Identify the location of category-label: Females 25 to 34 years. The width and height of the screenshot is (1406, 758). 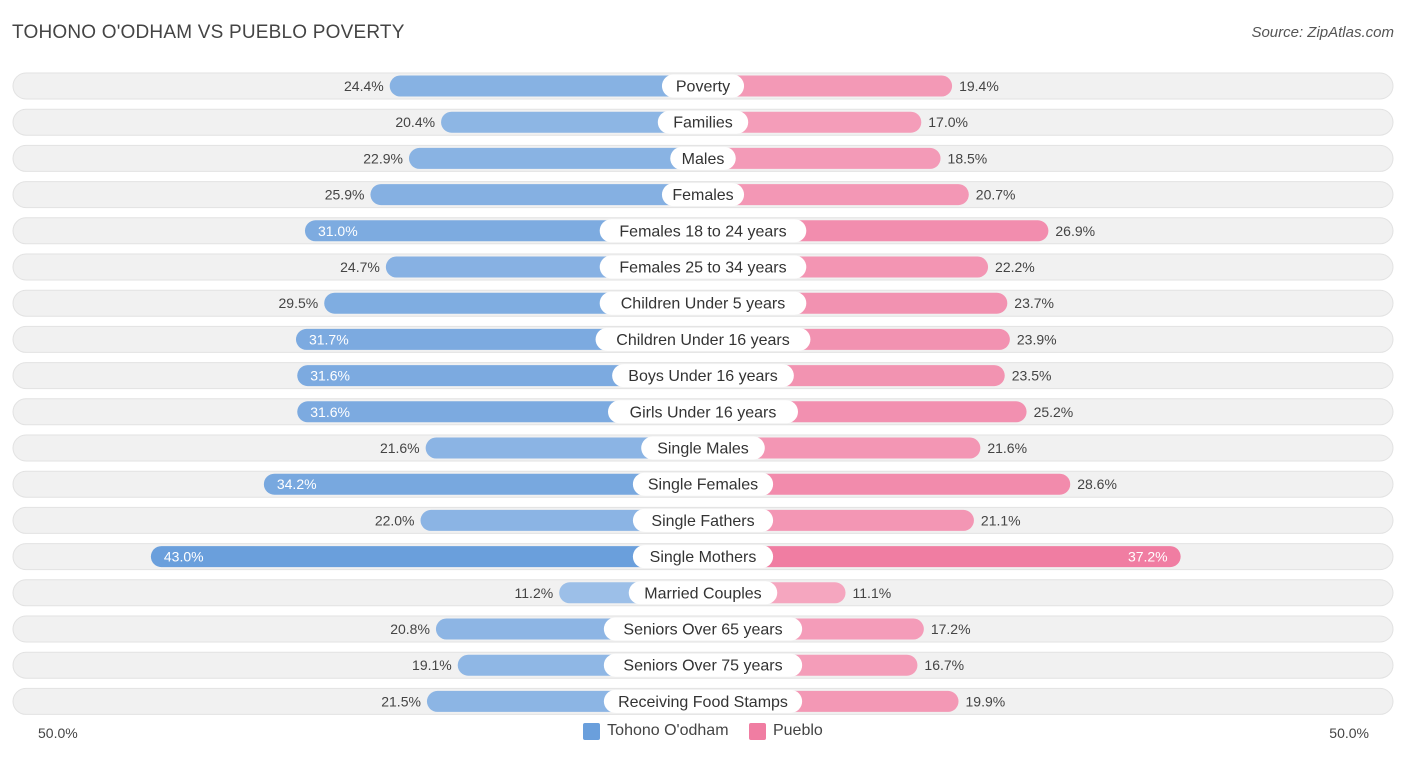
(702, 268).